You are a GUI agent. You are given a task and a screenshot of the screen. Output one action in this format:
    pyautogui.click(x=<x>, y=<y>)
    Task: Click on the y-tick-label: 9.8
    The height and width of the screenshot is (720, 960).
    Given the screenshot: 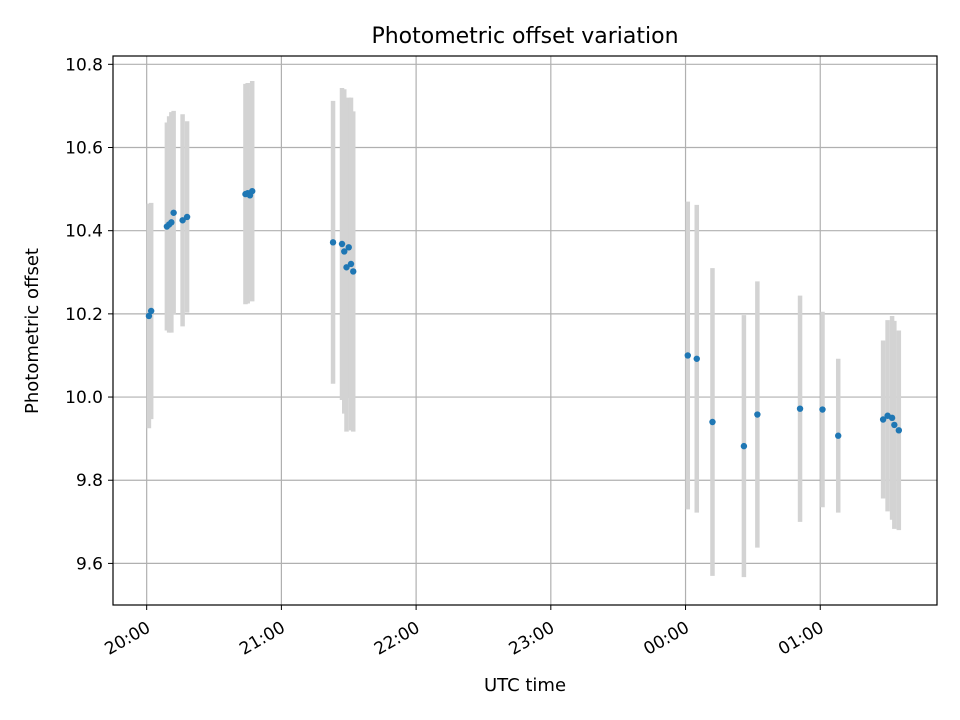 What is the action you would take?
    pyautogui.click(x=89, y=481)
    